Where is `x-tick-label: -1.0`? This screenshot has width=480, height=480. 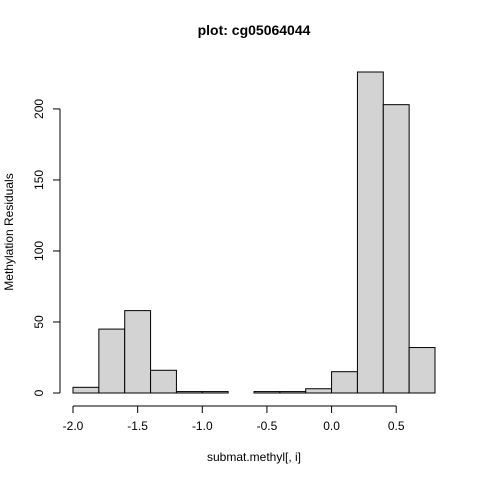
x-tick-label: -1.0 is located at coordinates (202, 426).